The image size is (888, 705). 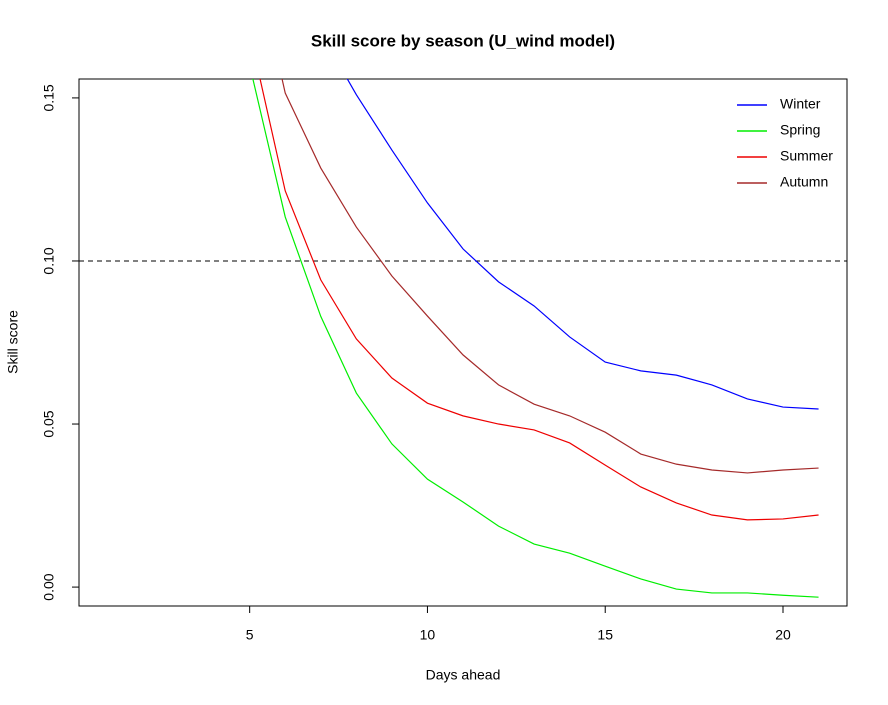 What do you see at coordinates (463, 40) in the screenshot?
I see `chart-title: Skill score by season (U_wind model)` at bounding box center [463, 40].